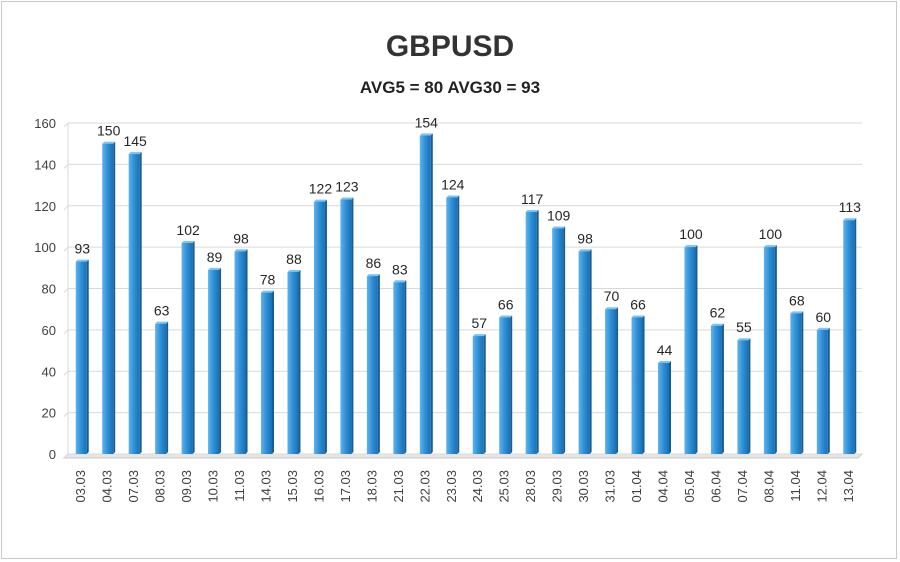  Describe the element at coordinates (768, 486) in the screenshot. I see `x-tick-label: 08.04` at that location.